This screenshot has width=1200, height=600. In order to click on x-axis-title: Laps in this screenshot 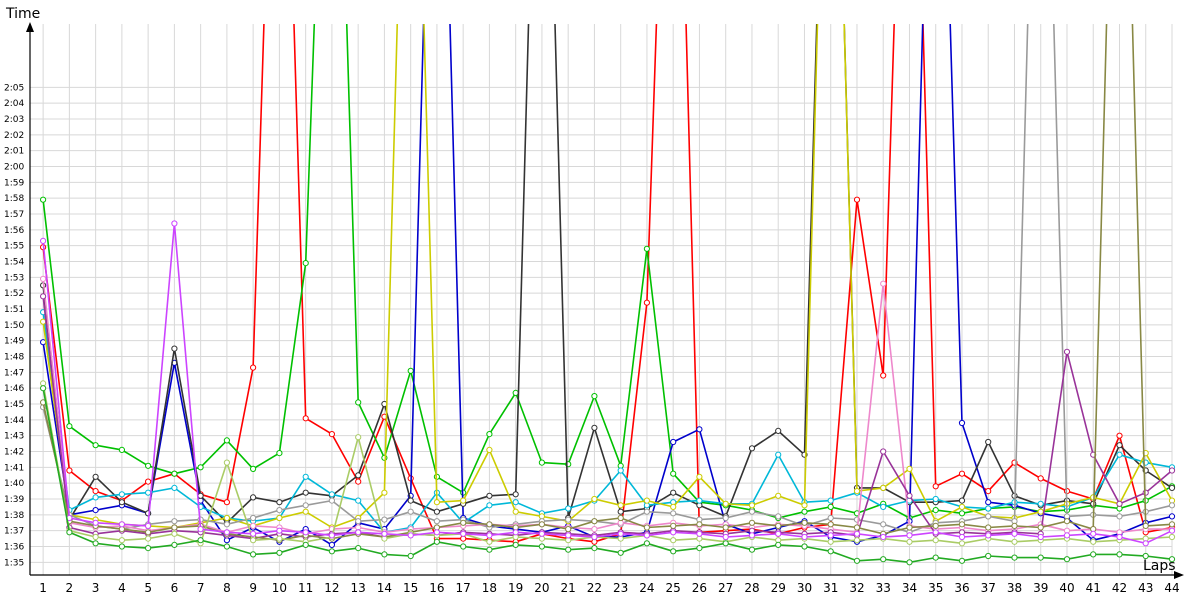, I will do `click(1159, 566)`.